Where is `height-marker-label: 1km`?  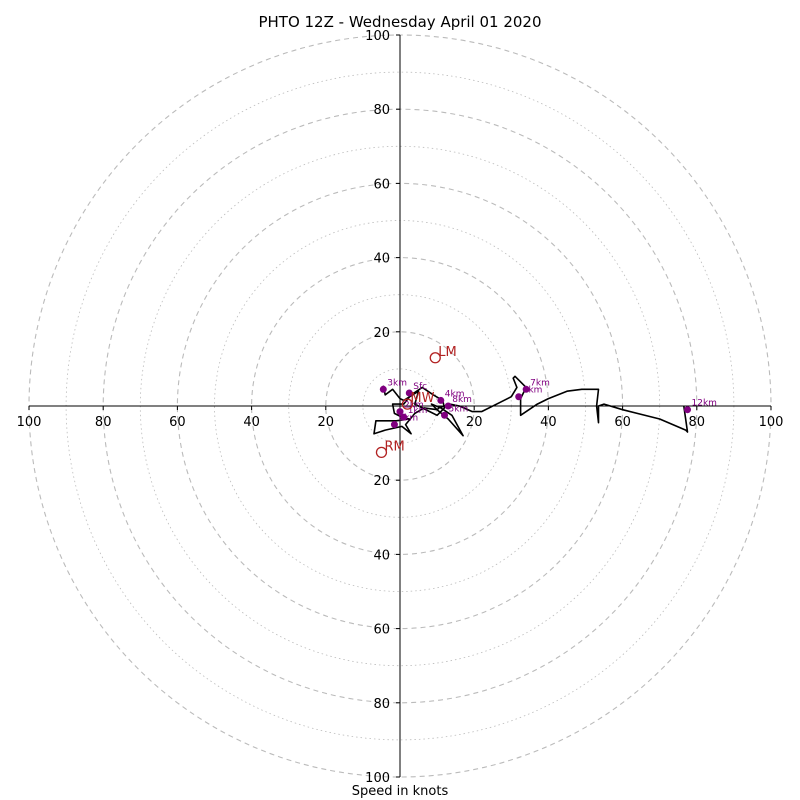
height-marker-label: 1km is located at coordinates (418, 411).